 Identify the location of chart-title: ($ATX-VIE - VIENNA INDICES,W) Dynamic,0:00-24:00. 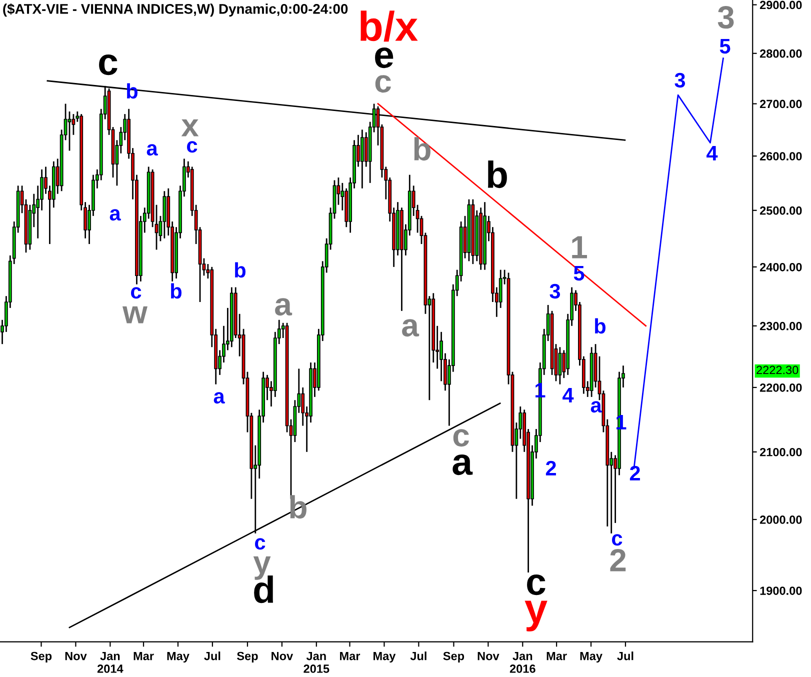
(175, 10).